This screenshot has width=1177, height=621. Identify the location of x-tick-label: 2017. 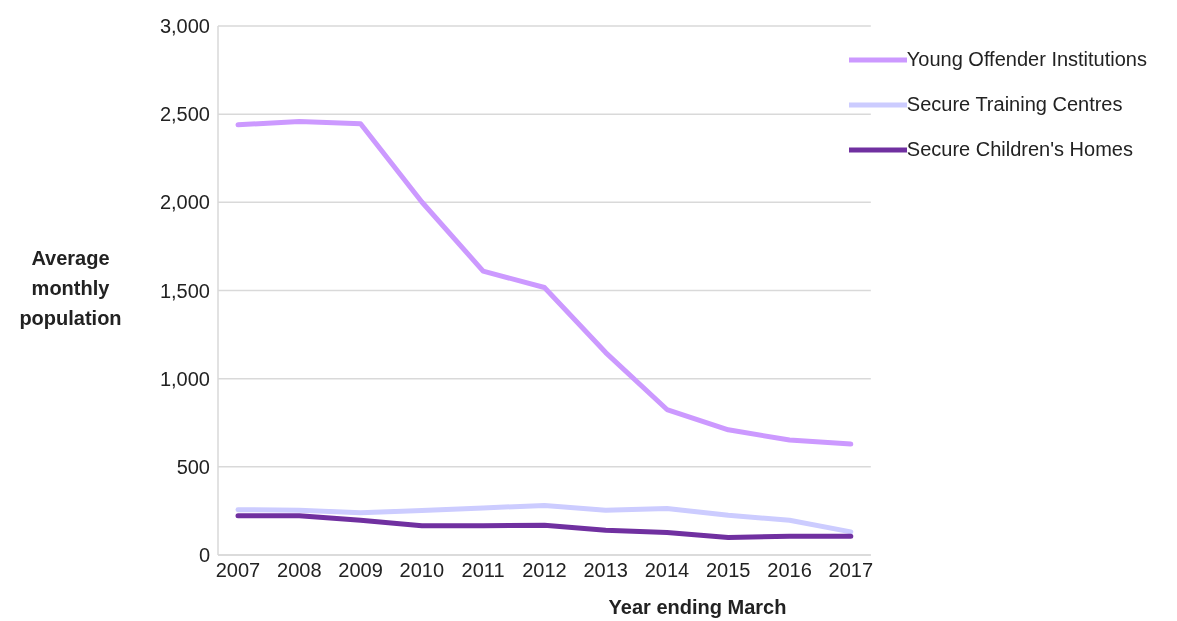
(851, 570).